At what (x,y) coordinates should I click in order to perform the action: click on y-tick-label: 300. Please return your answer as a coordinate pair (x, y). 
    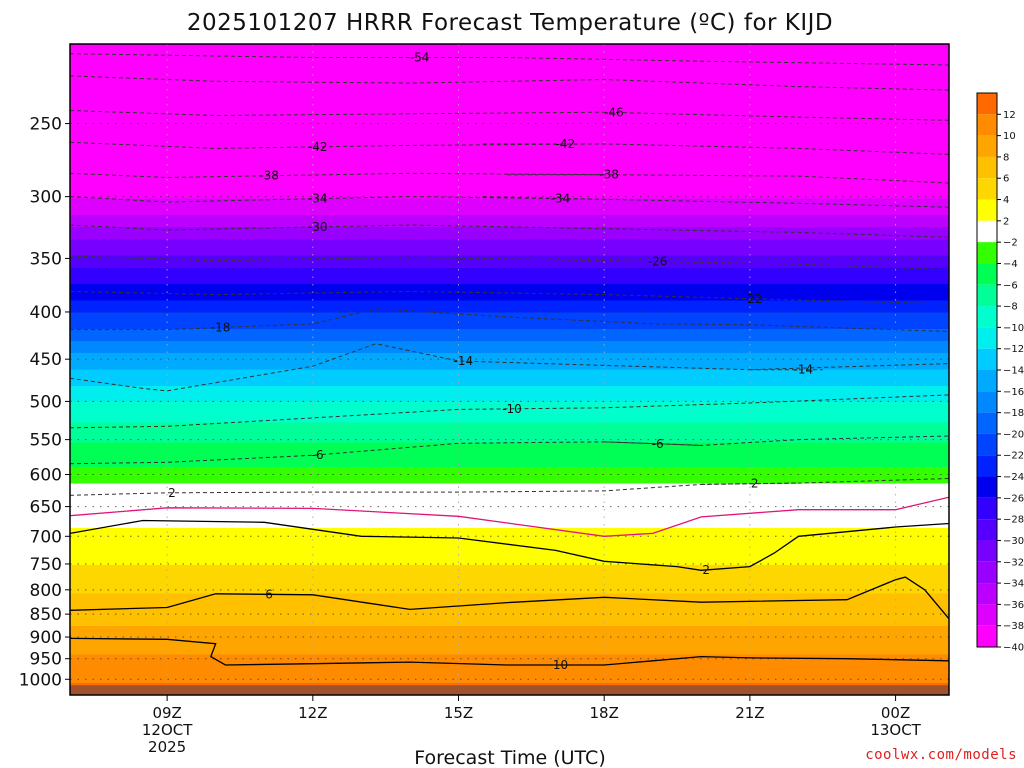
    Looking at the image, I should click on (46, 198).